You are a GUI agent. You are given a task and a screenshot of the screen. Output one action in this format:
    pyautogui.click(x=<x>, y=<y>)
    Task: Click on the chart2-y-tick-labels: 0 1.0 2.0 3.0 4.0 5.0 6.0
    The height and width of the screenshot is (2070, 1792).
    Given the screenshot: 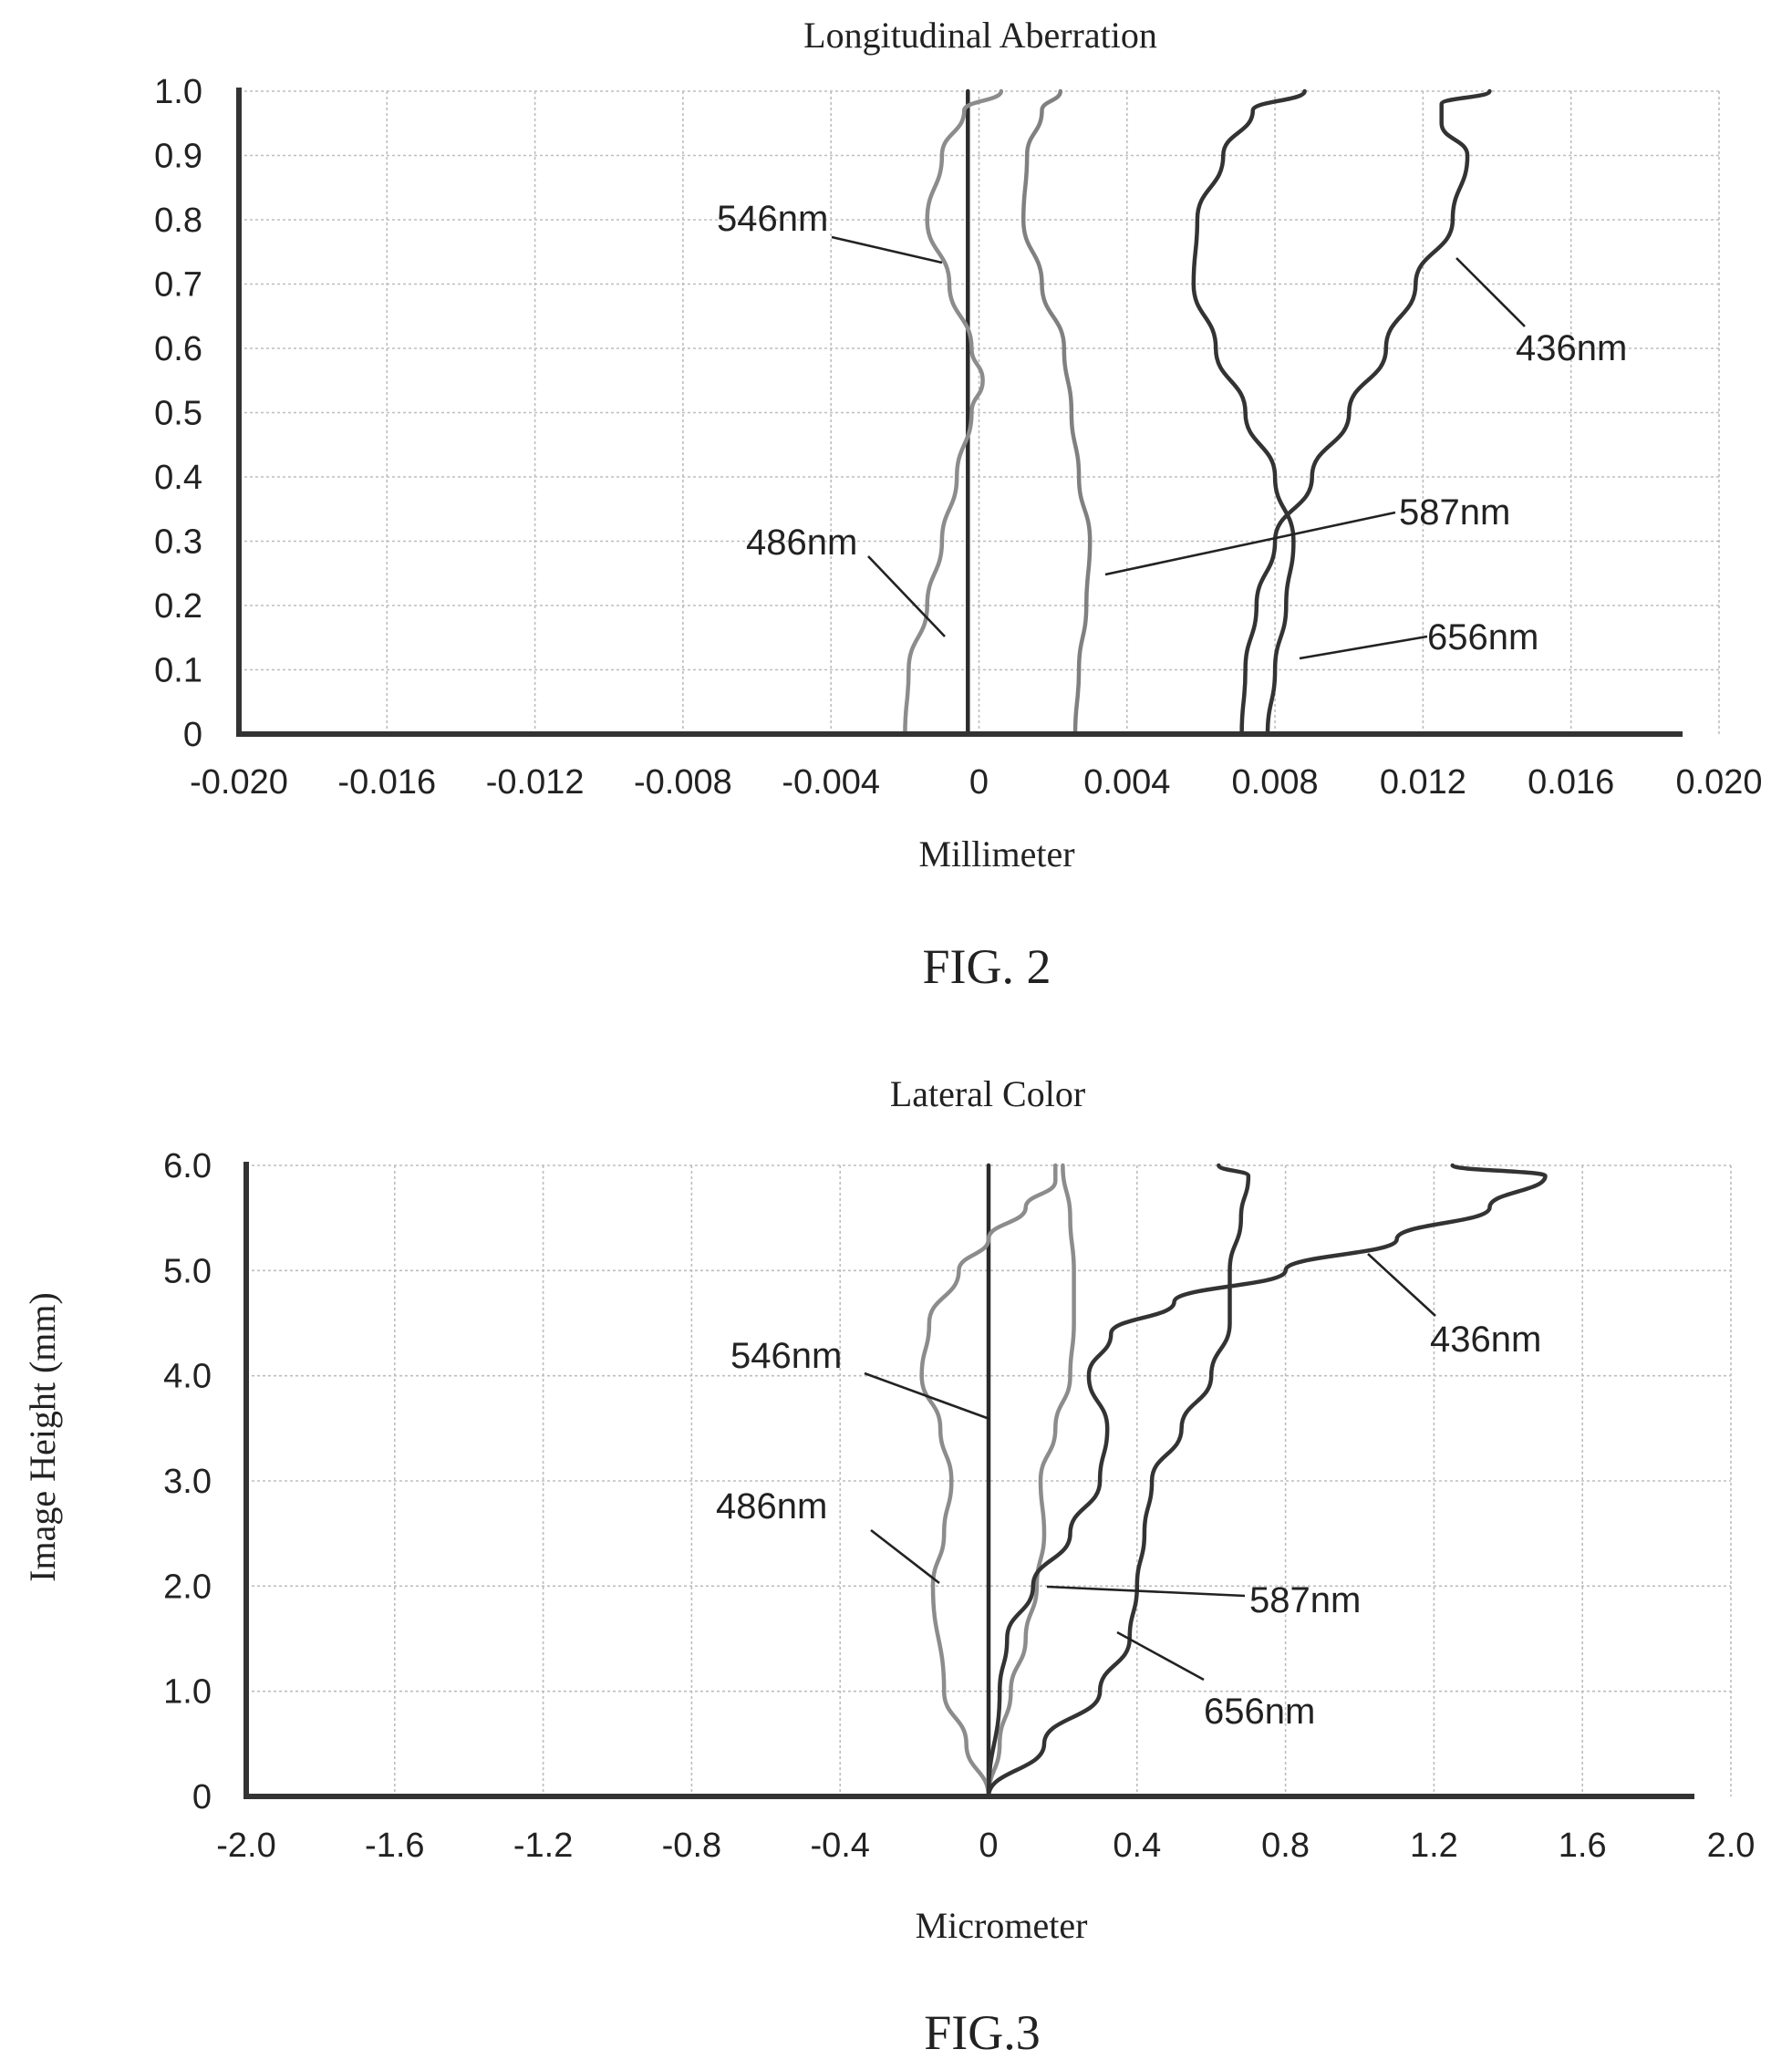 What is the action you would take?
    pyautogui.click(x=187, y=1481)
    